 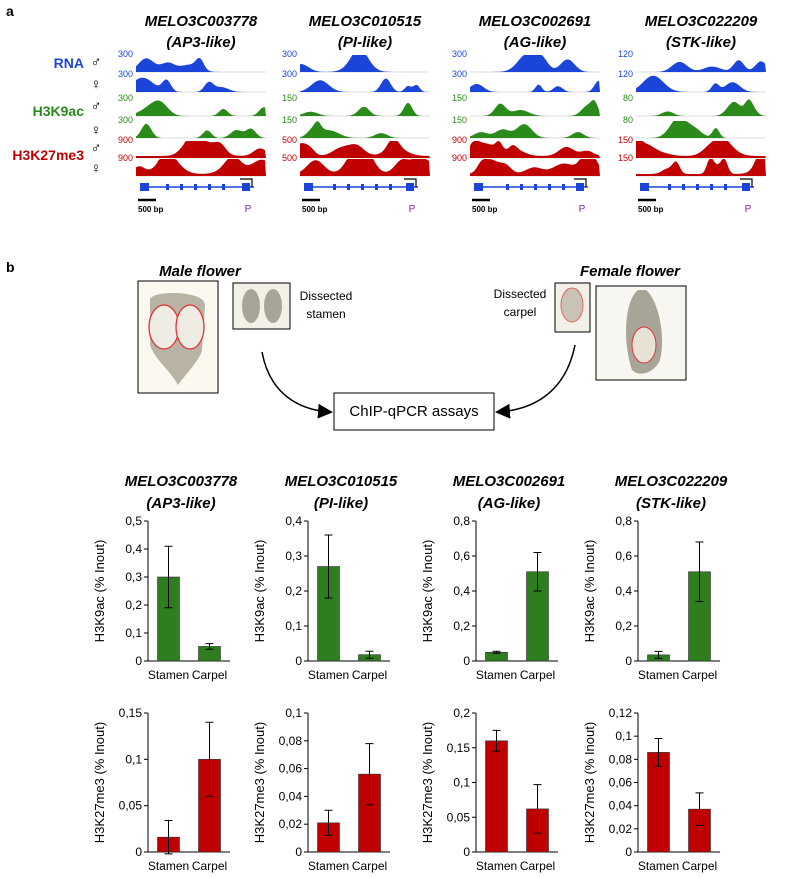 I want to click on gene-alias: (PI-like), so click(x=365, y=42).